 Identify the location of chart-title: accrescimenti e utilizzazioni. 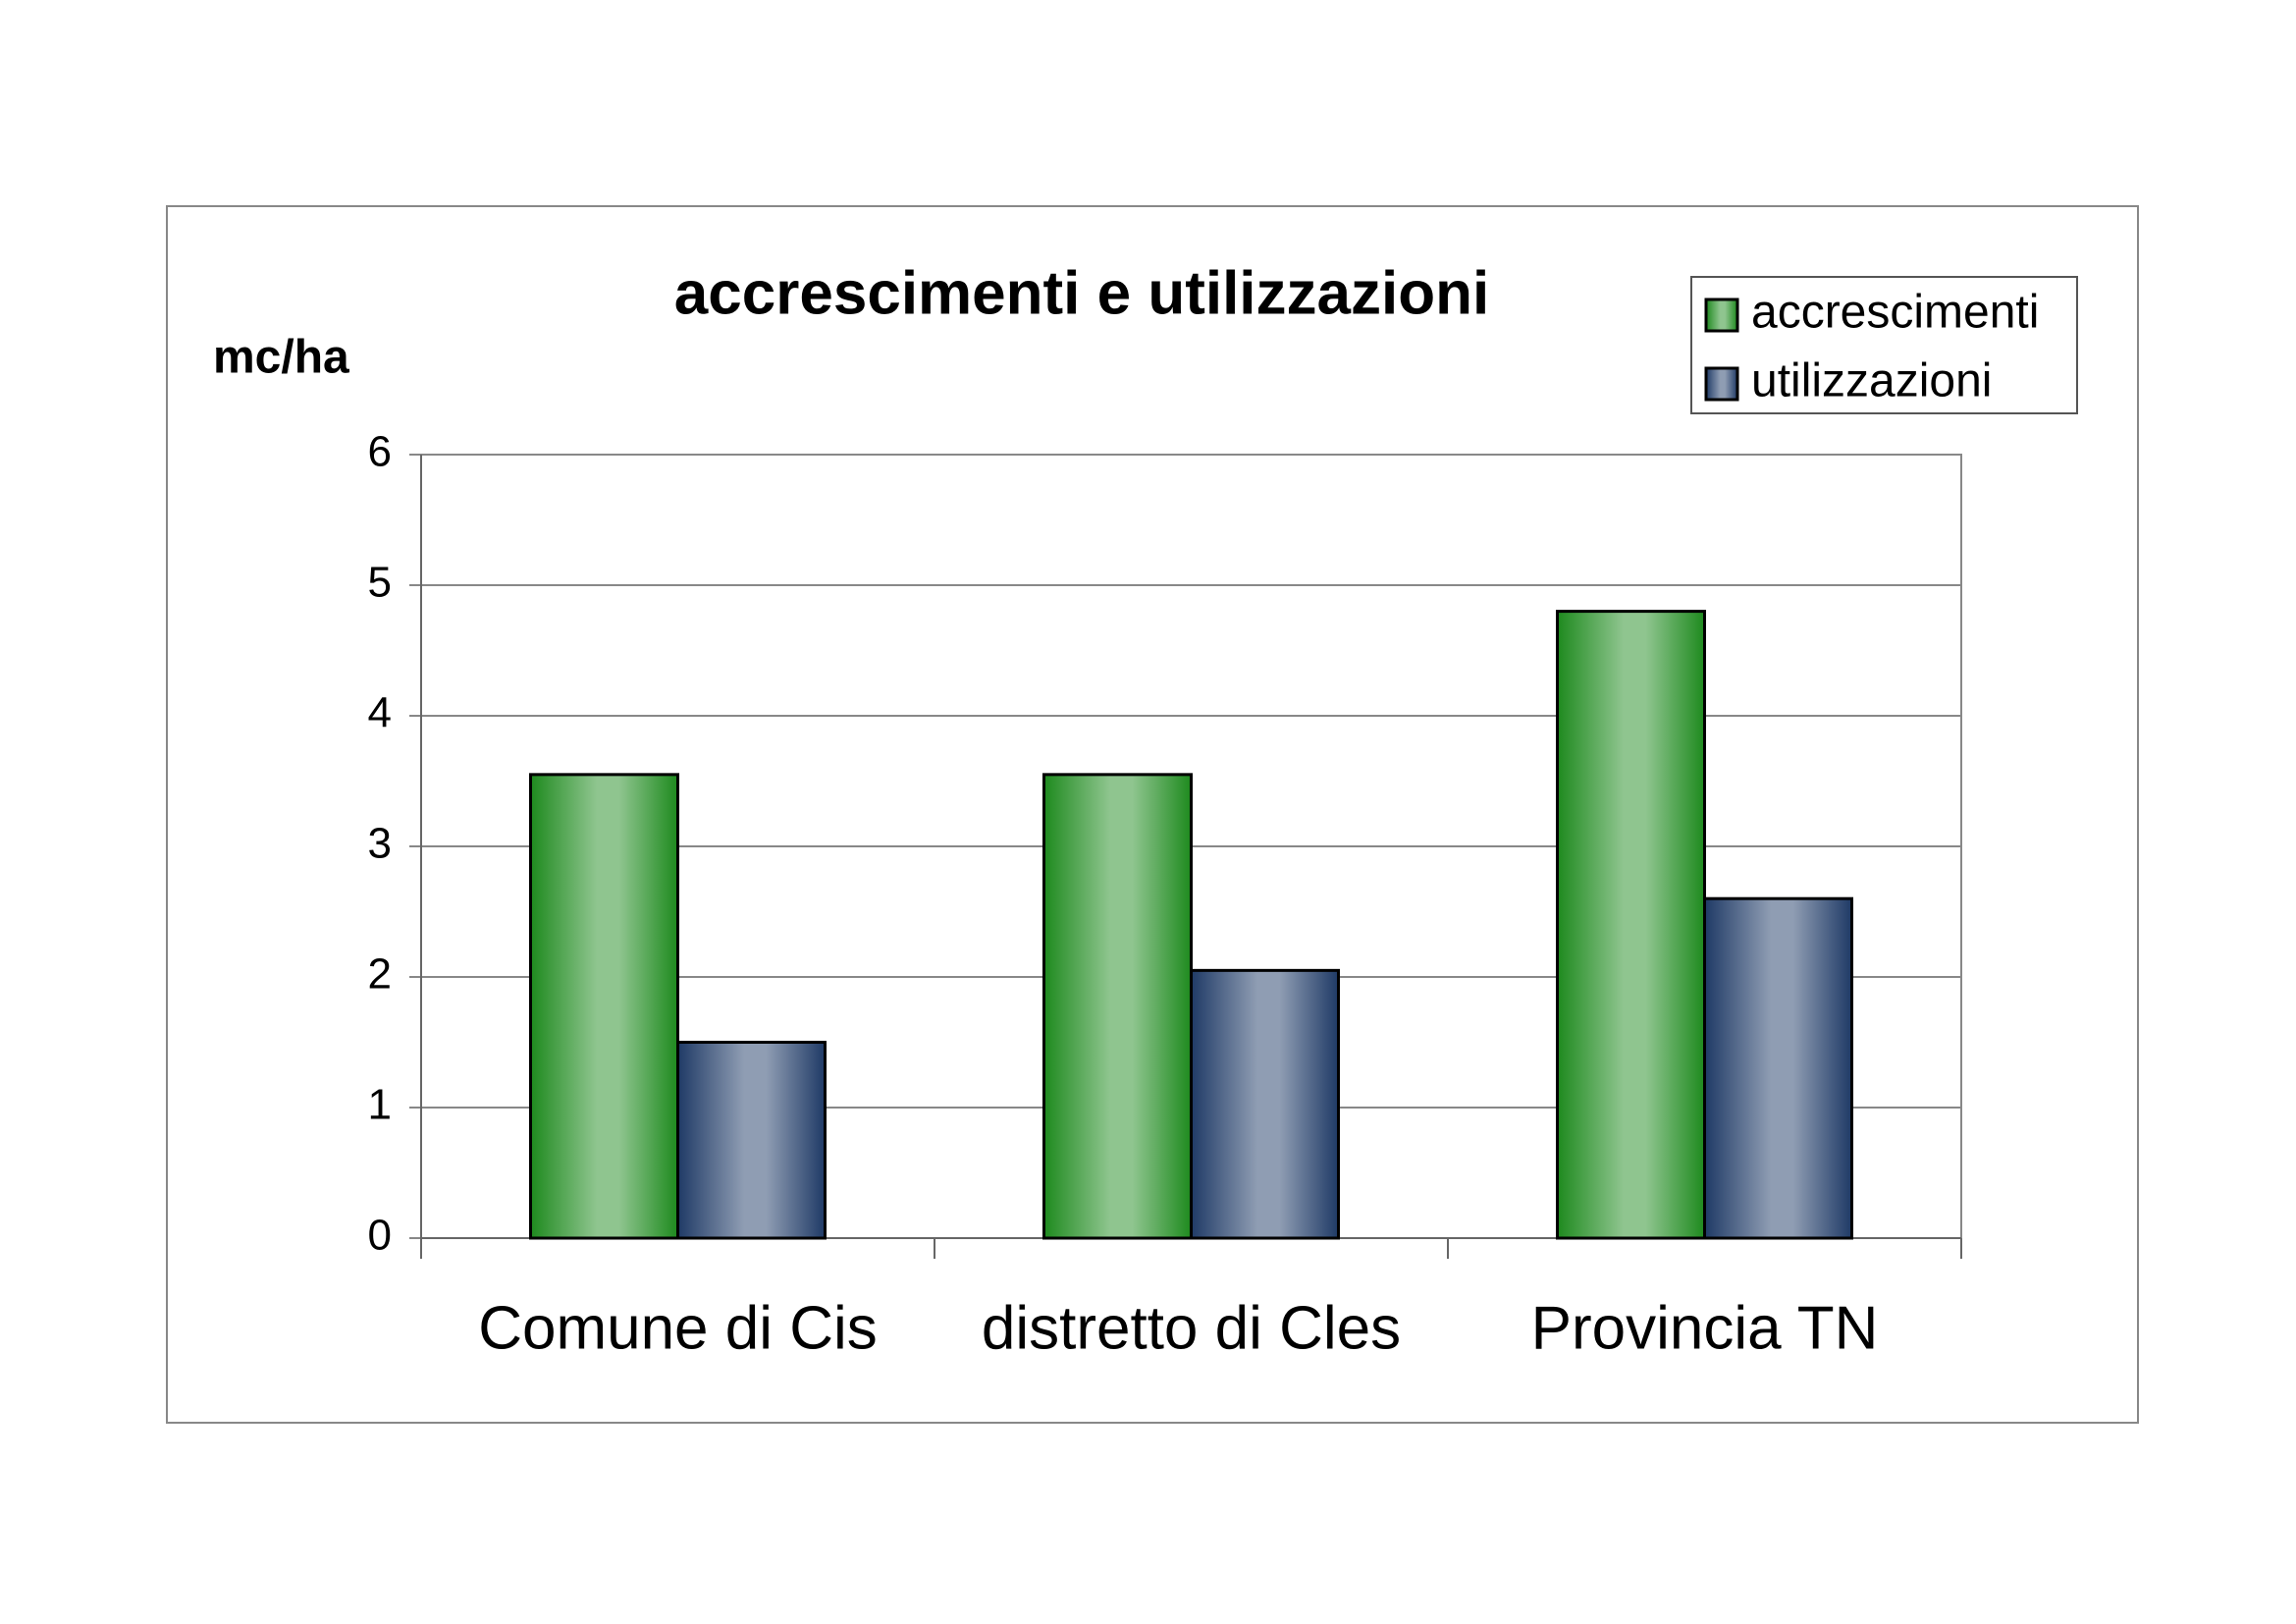
(1081, 293).